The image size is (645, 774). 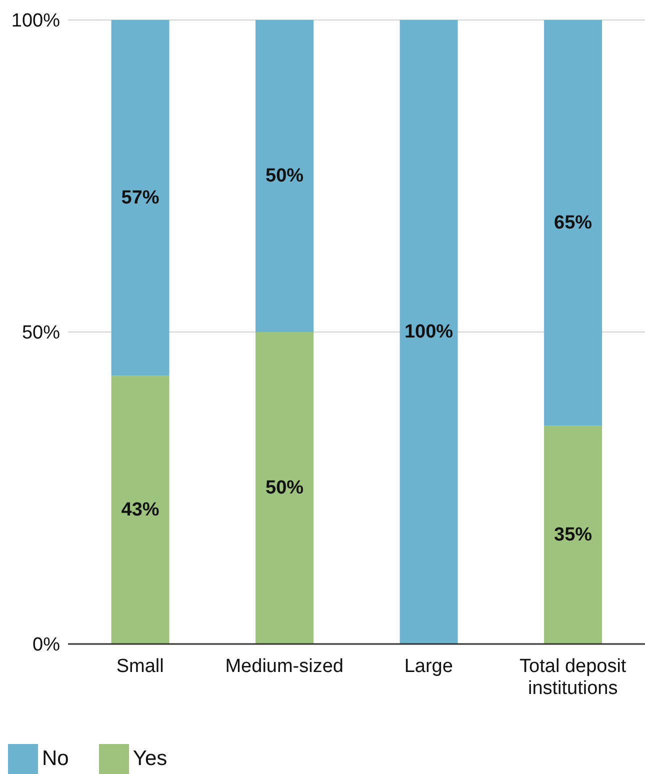 I want to click on data-label: 43%, so click(x=140, y=509).